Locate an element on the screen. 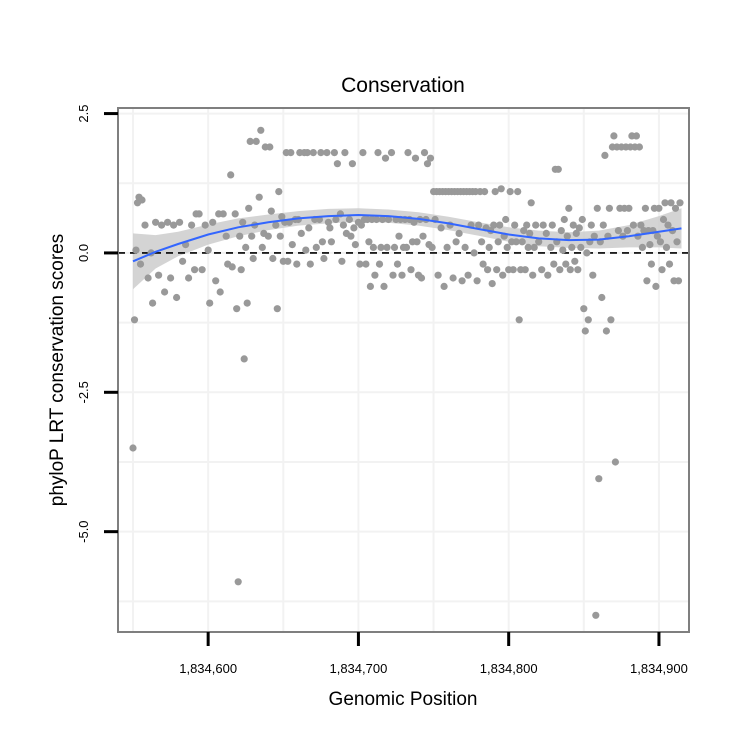  x-axis: 1,834,600 1,834,700 1,834,800 1,834,900 is located at coordinates (433, 654).